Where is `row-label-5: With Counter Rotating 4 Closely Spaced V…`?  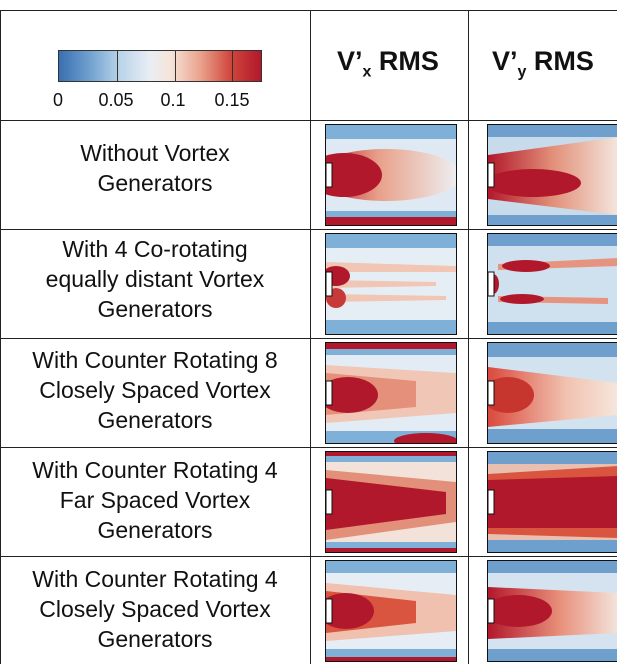
row-label-5: With Counter Rotating 4 Closely Spaced V… is located at coordinates (155, 609).